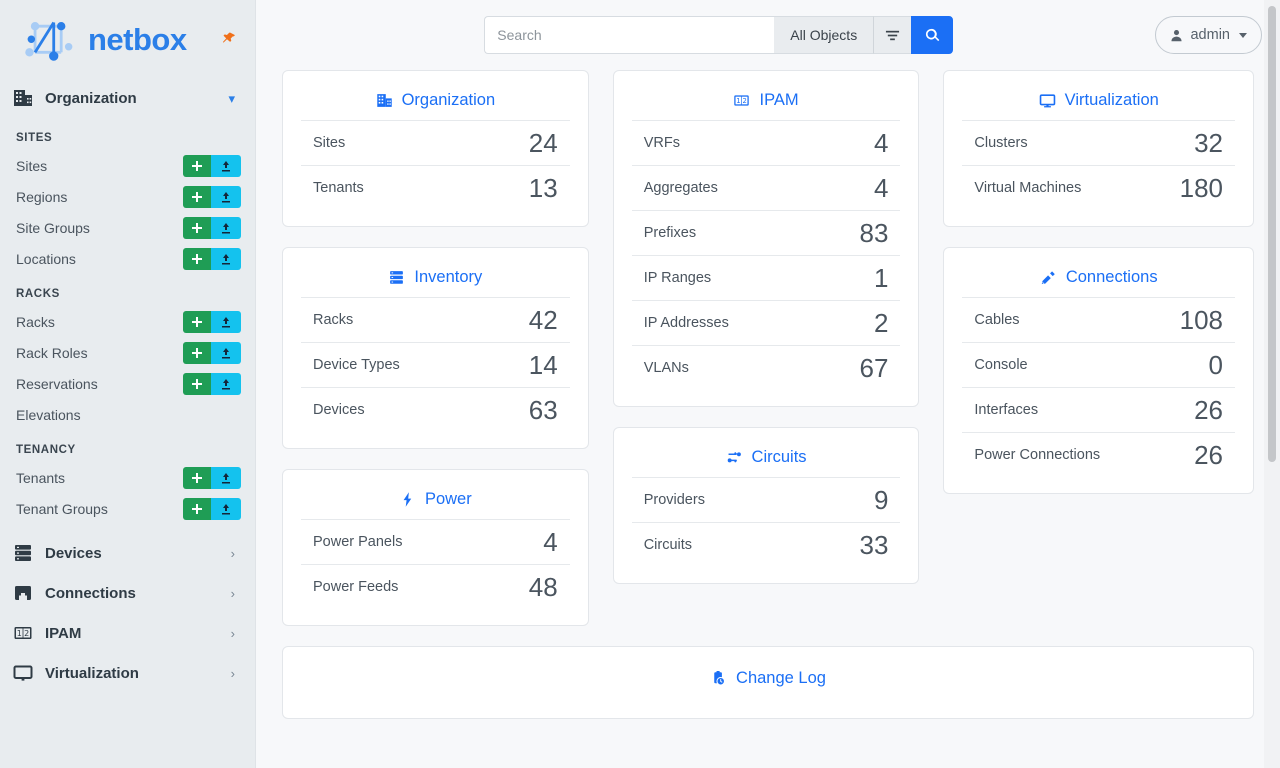 This screenshot has width=1280, height=768. I want to click on sidebar-item-label: Tenant Groups, so click(62, 508).